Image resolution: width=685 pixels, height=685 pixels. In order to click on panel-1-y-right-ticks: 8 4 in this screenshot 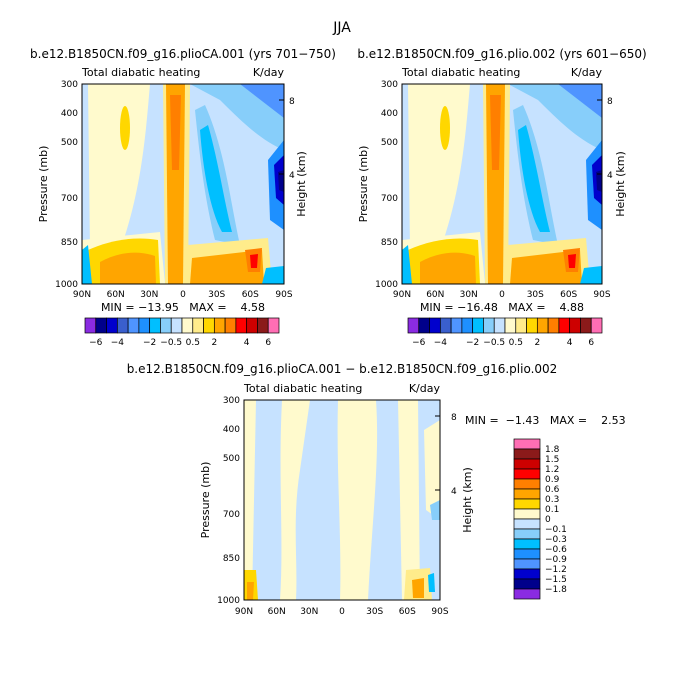, I will do `click(287, 139)`.